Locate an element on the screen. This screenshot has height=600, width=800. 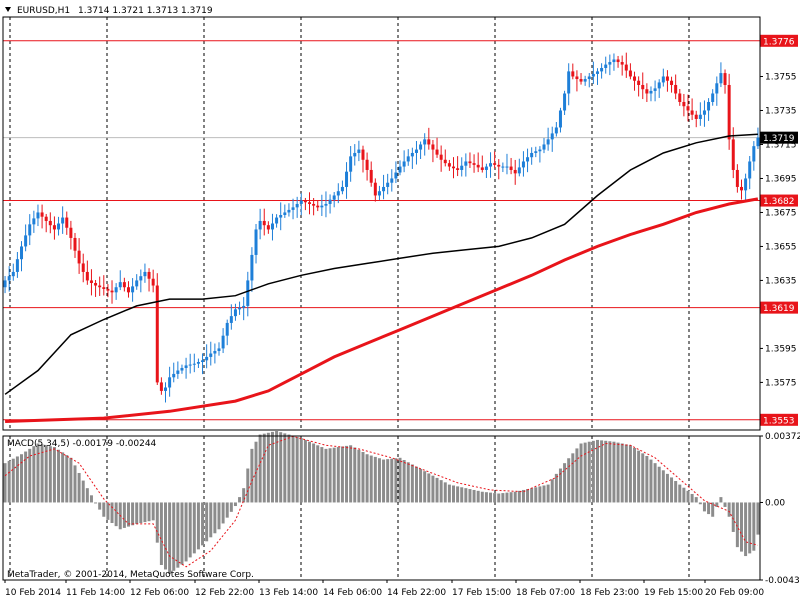
time-tick-label: 13 Feb 14:00 is located at coordinates (288, 593).